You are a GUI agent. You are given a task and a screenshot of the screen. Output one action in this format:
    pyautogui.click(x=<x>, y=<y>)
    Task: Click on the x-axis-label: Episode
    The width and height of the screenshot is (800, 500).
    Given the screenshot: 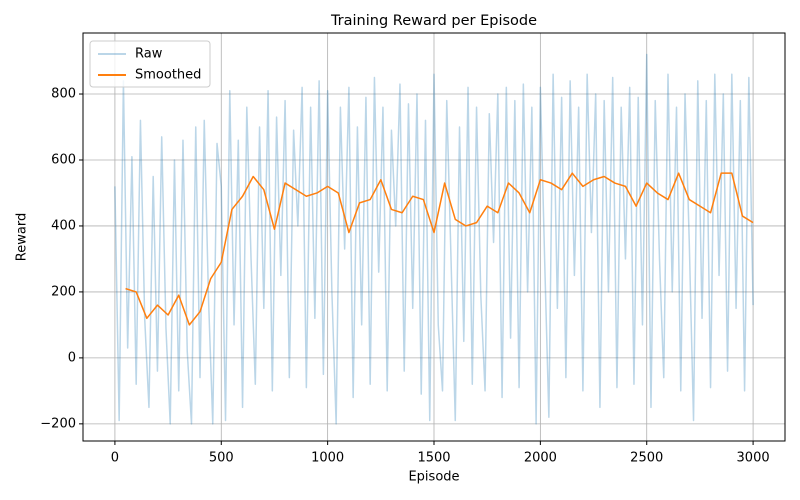 What is the action you would take?
    pyautogui.click(x=433, y=477)
    